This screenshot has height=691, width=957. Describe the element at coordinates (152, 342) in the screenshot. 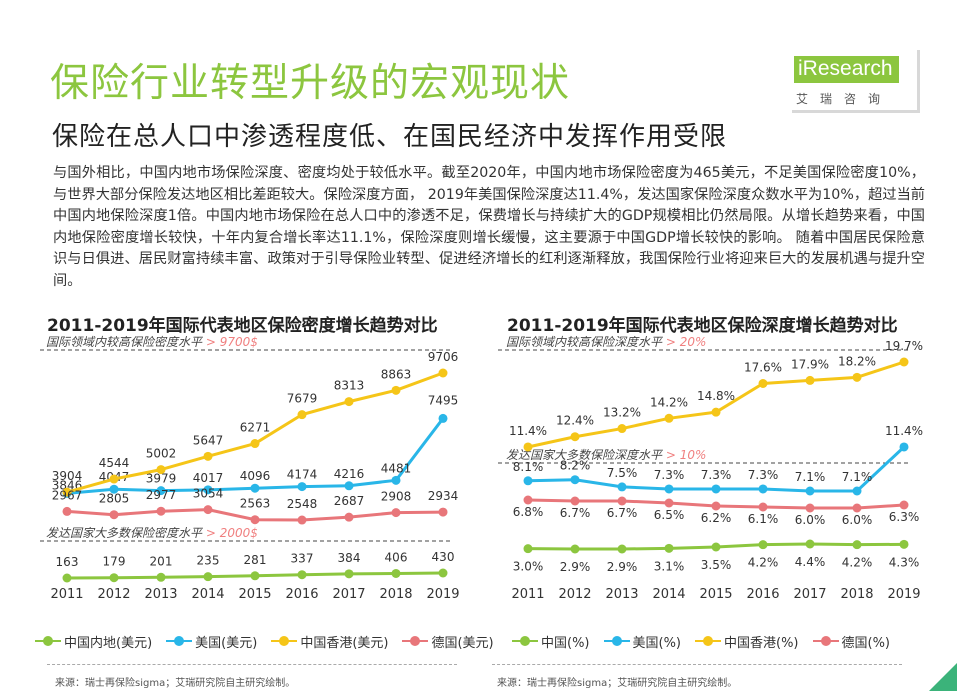

I see `reference-line-label: 国际领域内较高保险密度水平 > 9700$` at that location.